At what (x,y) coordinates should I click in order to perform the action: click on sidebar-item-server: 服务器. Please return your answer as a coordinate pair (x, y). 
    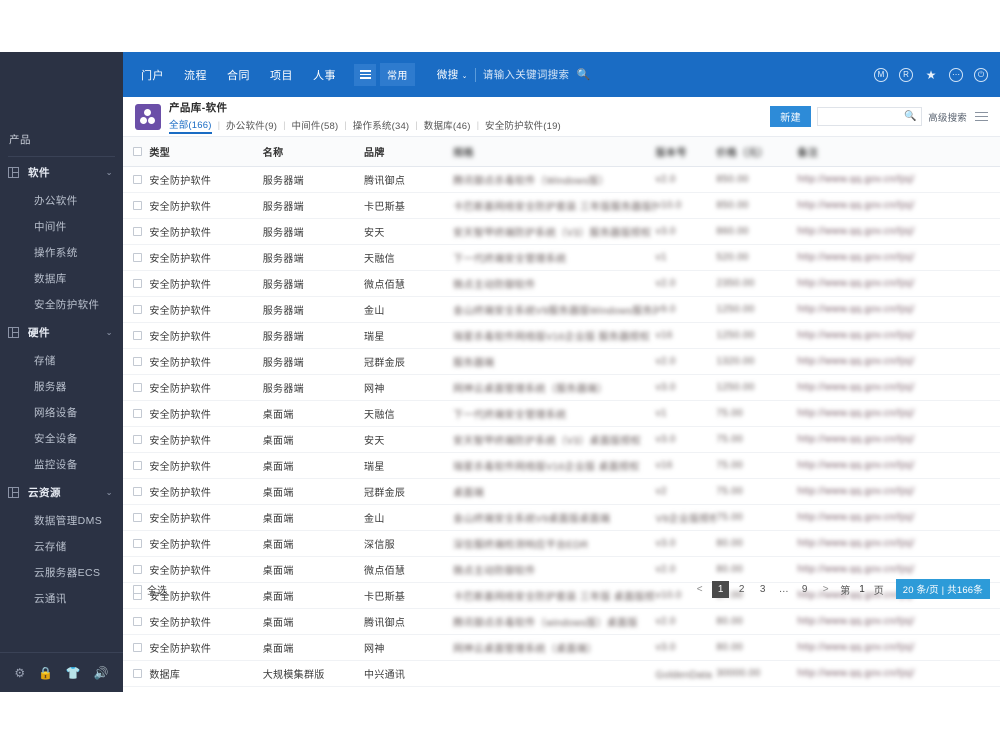
    Looking at the image, I should click on (50, 386).